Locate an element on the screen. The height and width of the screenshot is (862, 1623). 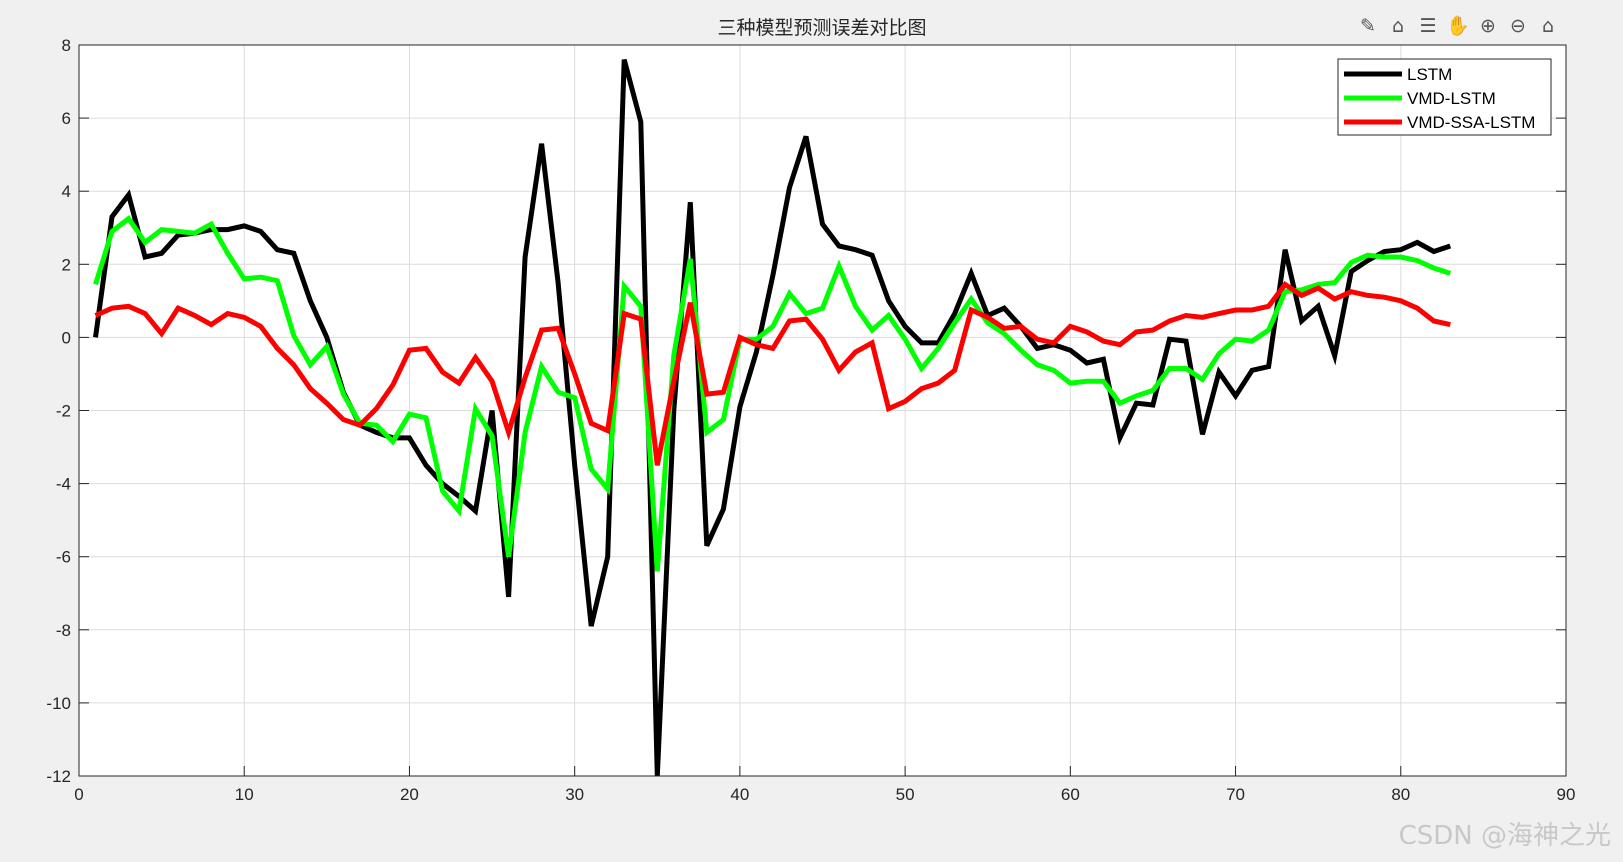
watermark: CSDN @海神之光 is located at coordinates (1504, 836).